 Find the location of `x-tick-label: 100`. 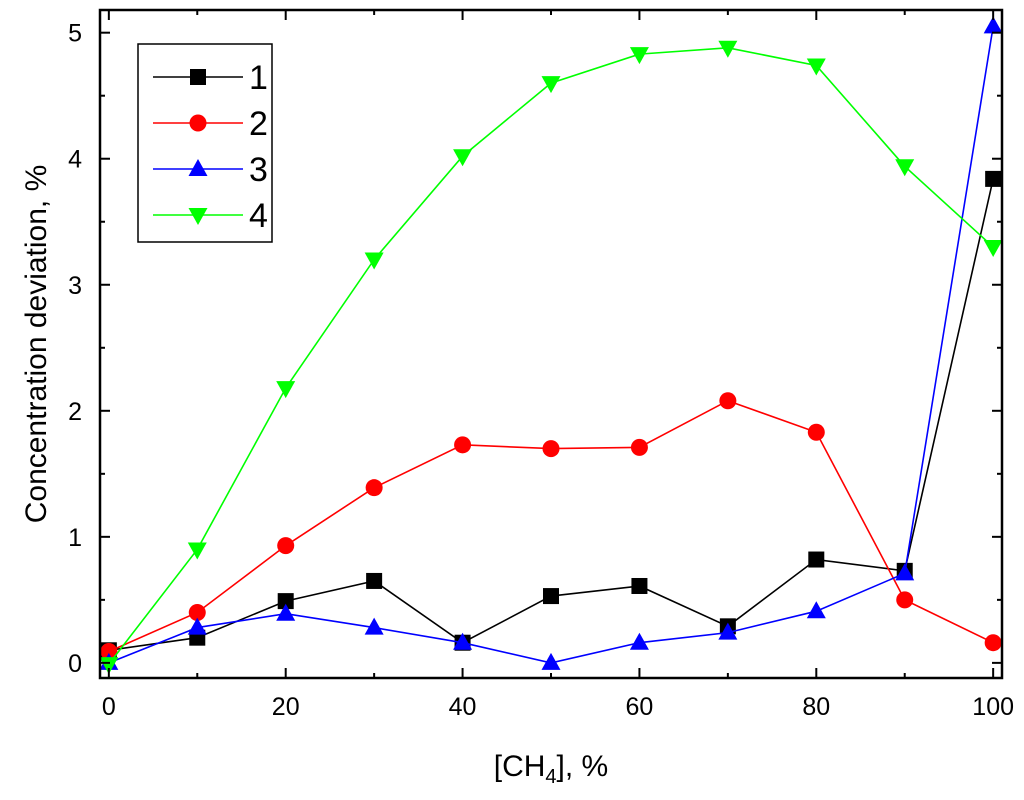

x-tick-label: 100 is located at coordinates (993, 707).